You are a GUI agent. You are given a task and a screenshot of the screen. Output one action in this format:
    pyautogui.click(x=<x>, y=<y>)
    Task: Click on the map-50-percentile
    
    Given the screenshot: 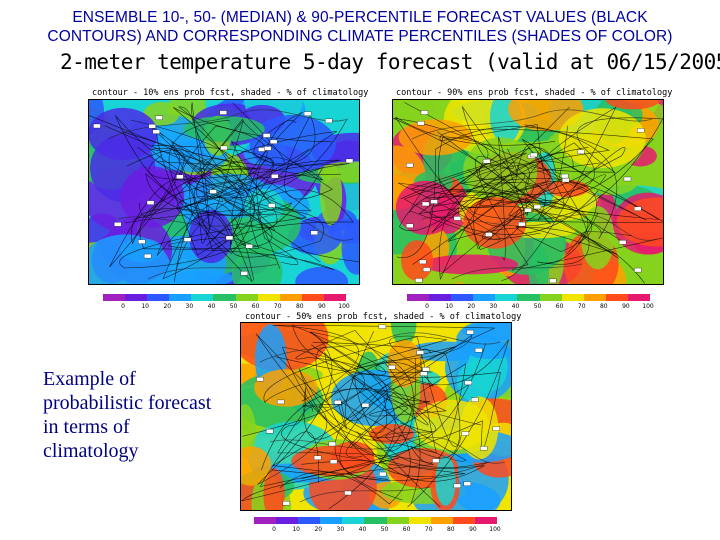 What is the action you would take?
    pyautogui.click(x=376, y=416)
    